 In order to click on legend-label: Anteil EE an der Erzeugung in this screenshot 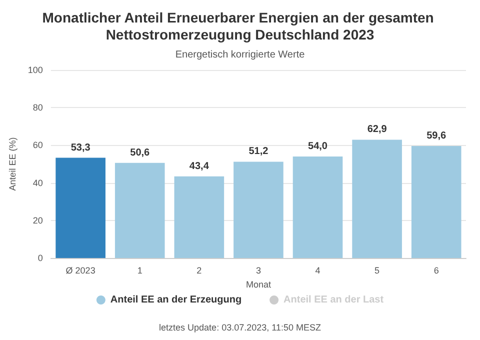, I will do `click(176, 300)`.